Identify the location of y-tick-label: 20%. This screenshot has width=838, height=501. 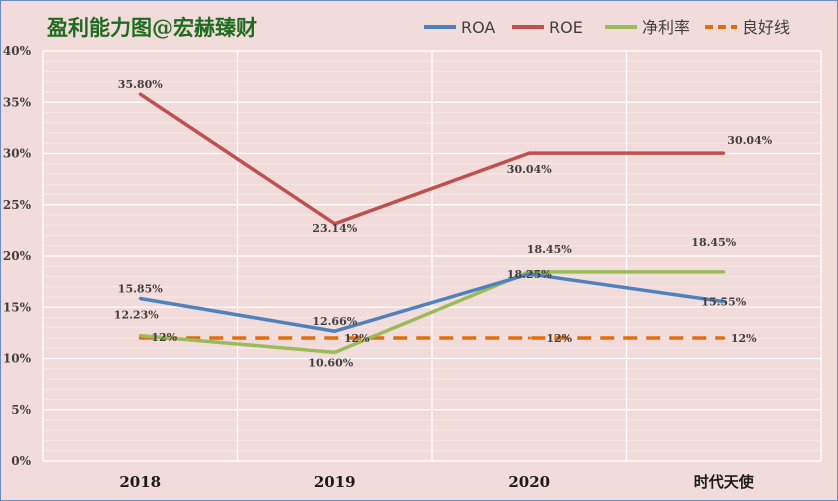
(17, 256).